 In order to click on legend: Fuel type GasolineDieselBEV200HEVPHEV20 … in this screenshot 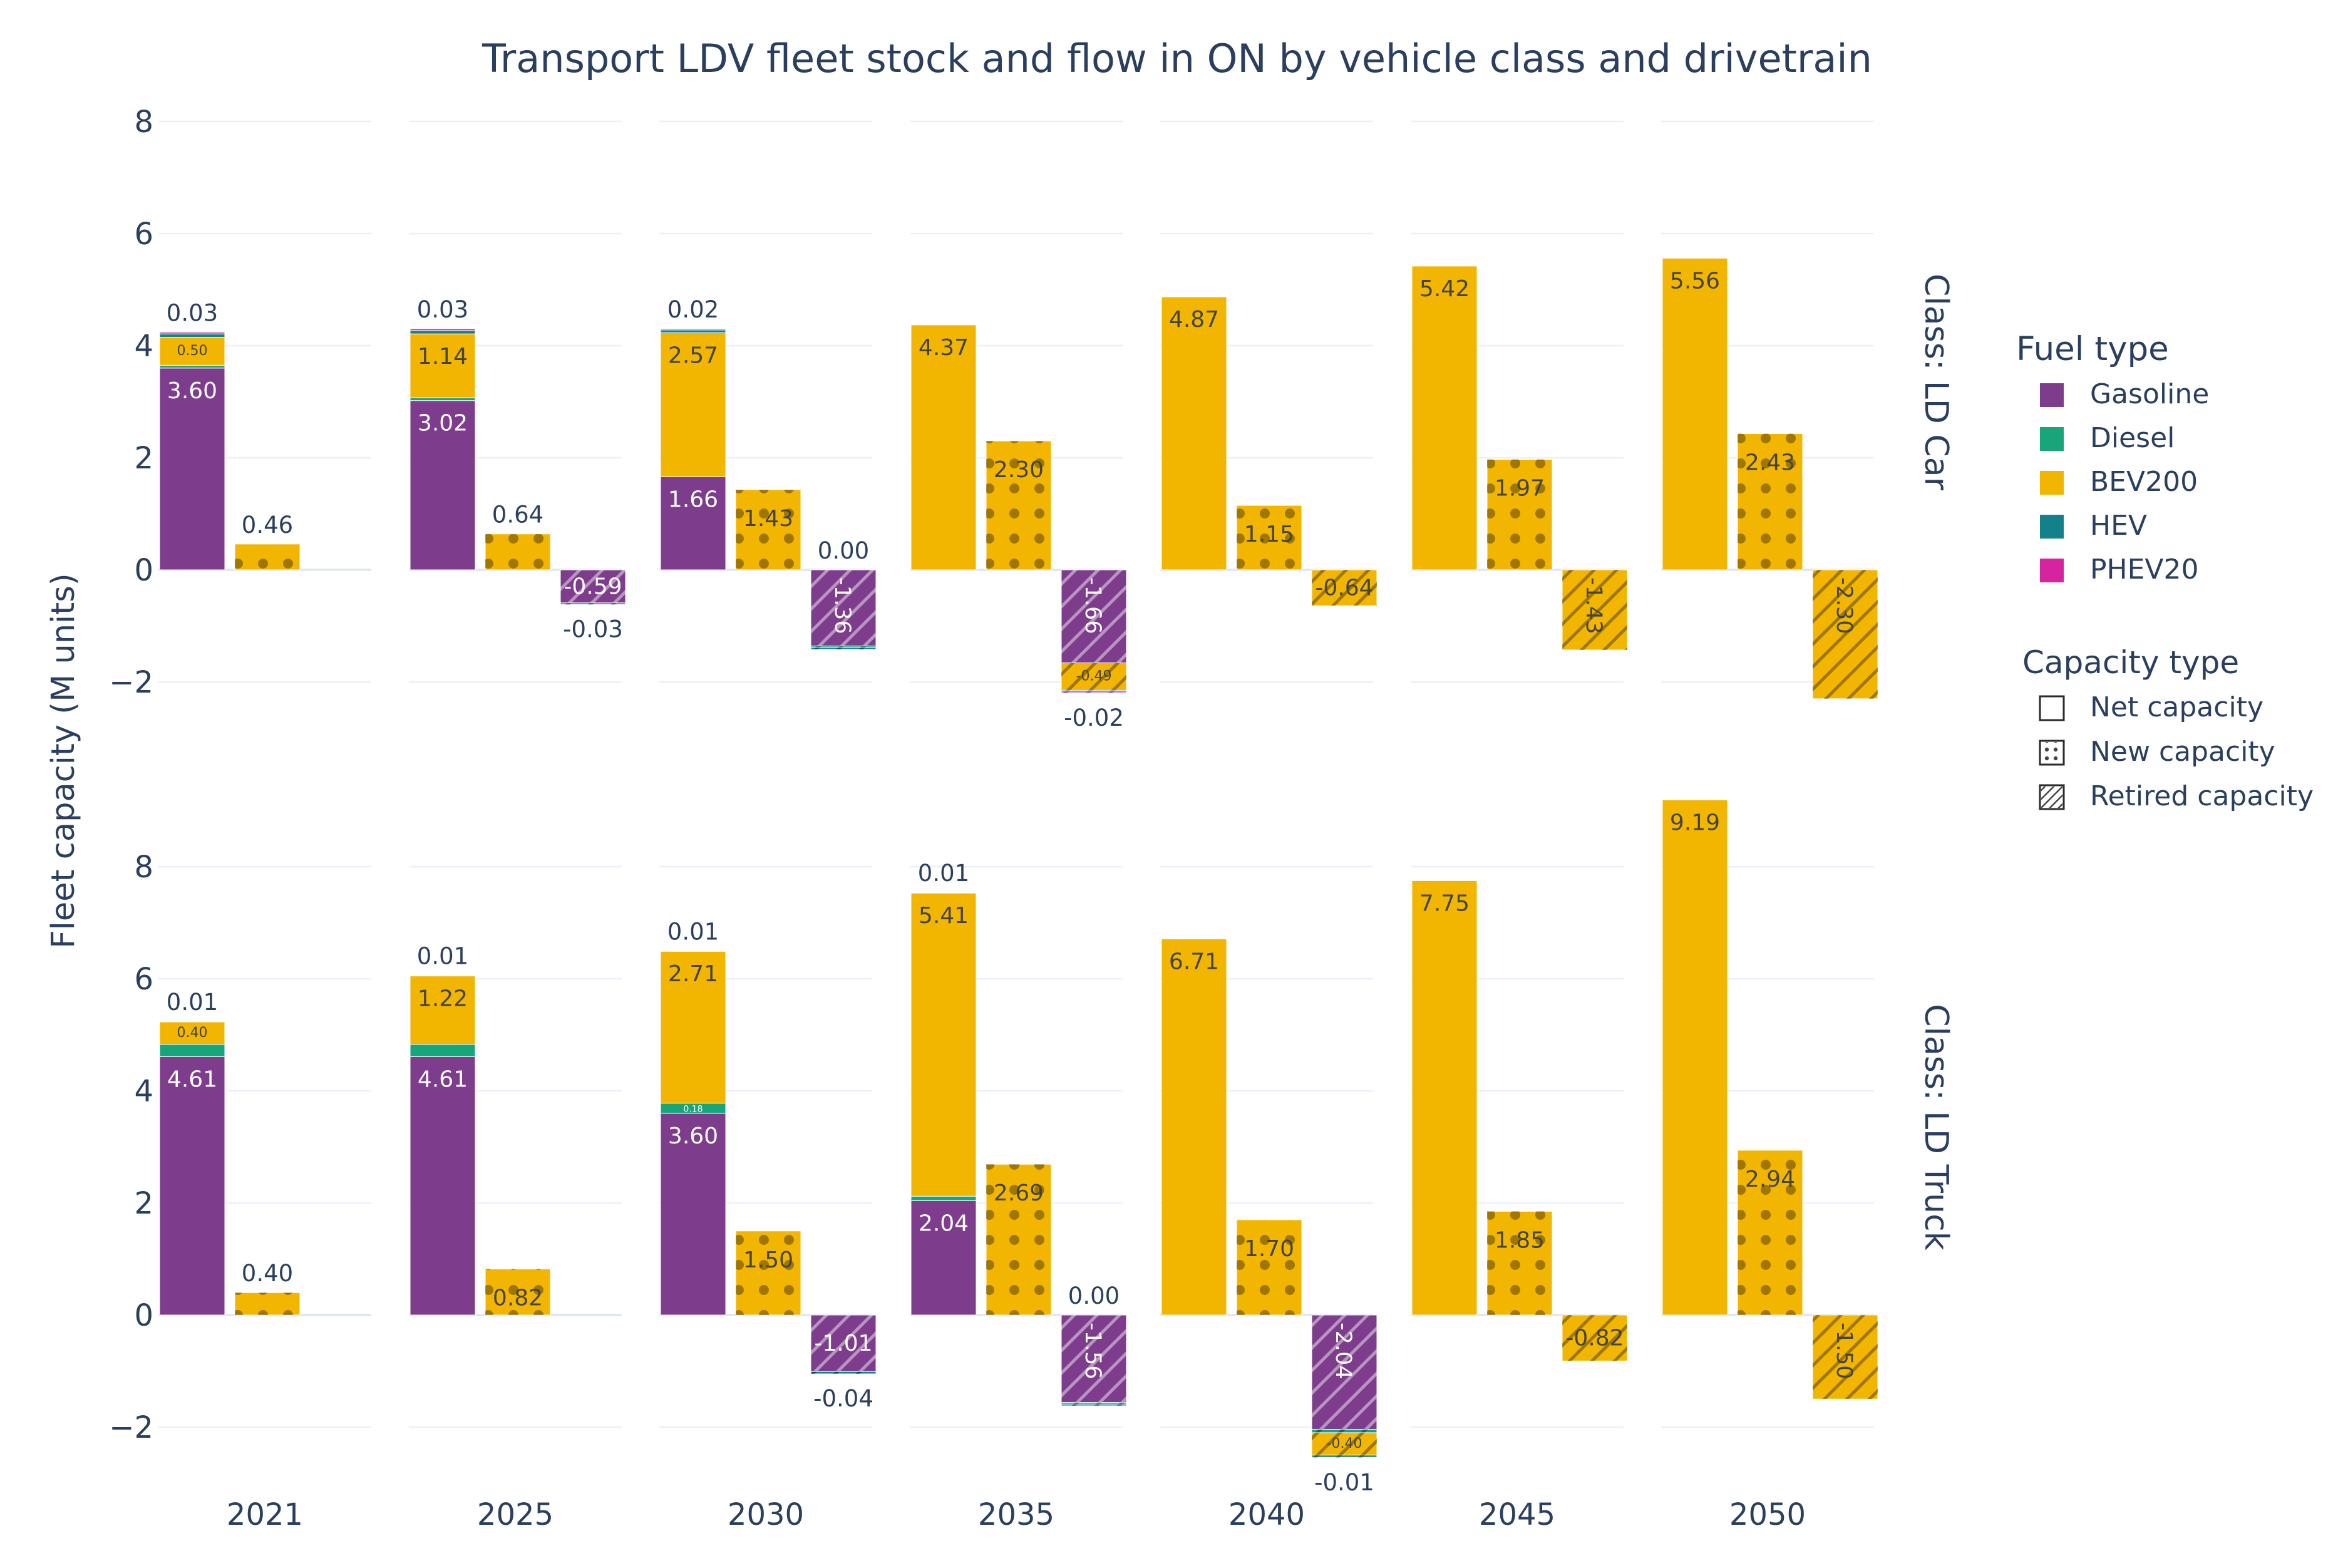, I will do `click(2165, 571)`.